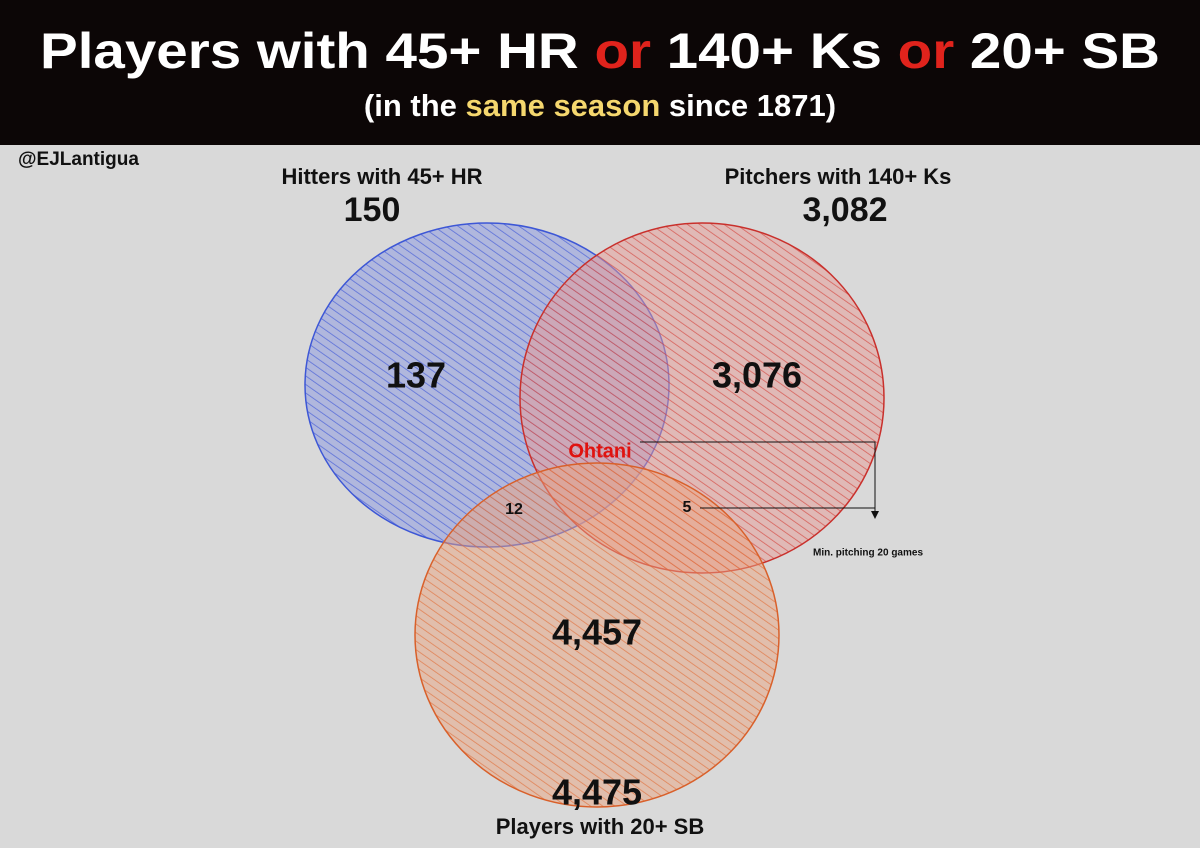 Image resolution: width=1200 pixels, height=848 pixels. Describe the element at coordinates (774, 51) in the screenshot. I see `title-part: 140+ Ks` at that location.